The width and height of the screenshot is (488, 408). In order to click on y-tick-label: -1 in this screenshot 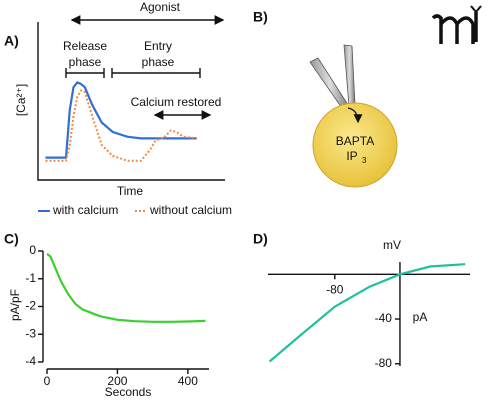, I will do `click(30, 278)`.